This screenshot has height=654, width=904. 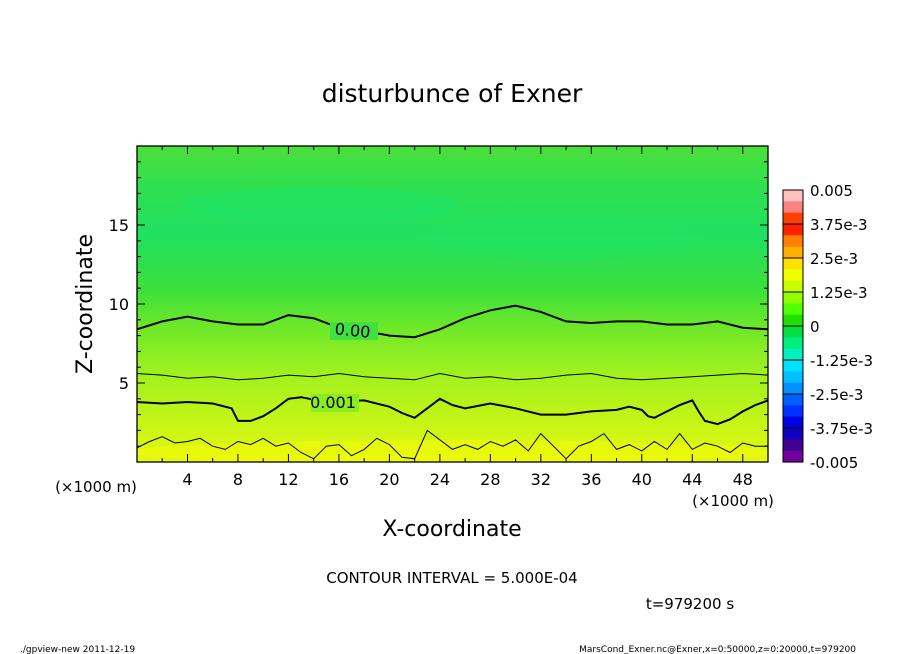 I want to click on colorbar-label: 2.5e-3, so click(x=834, y=259).